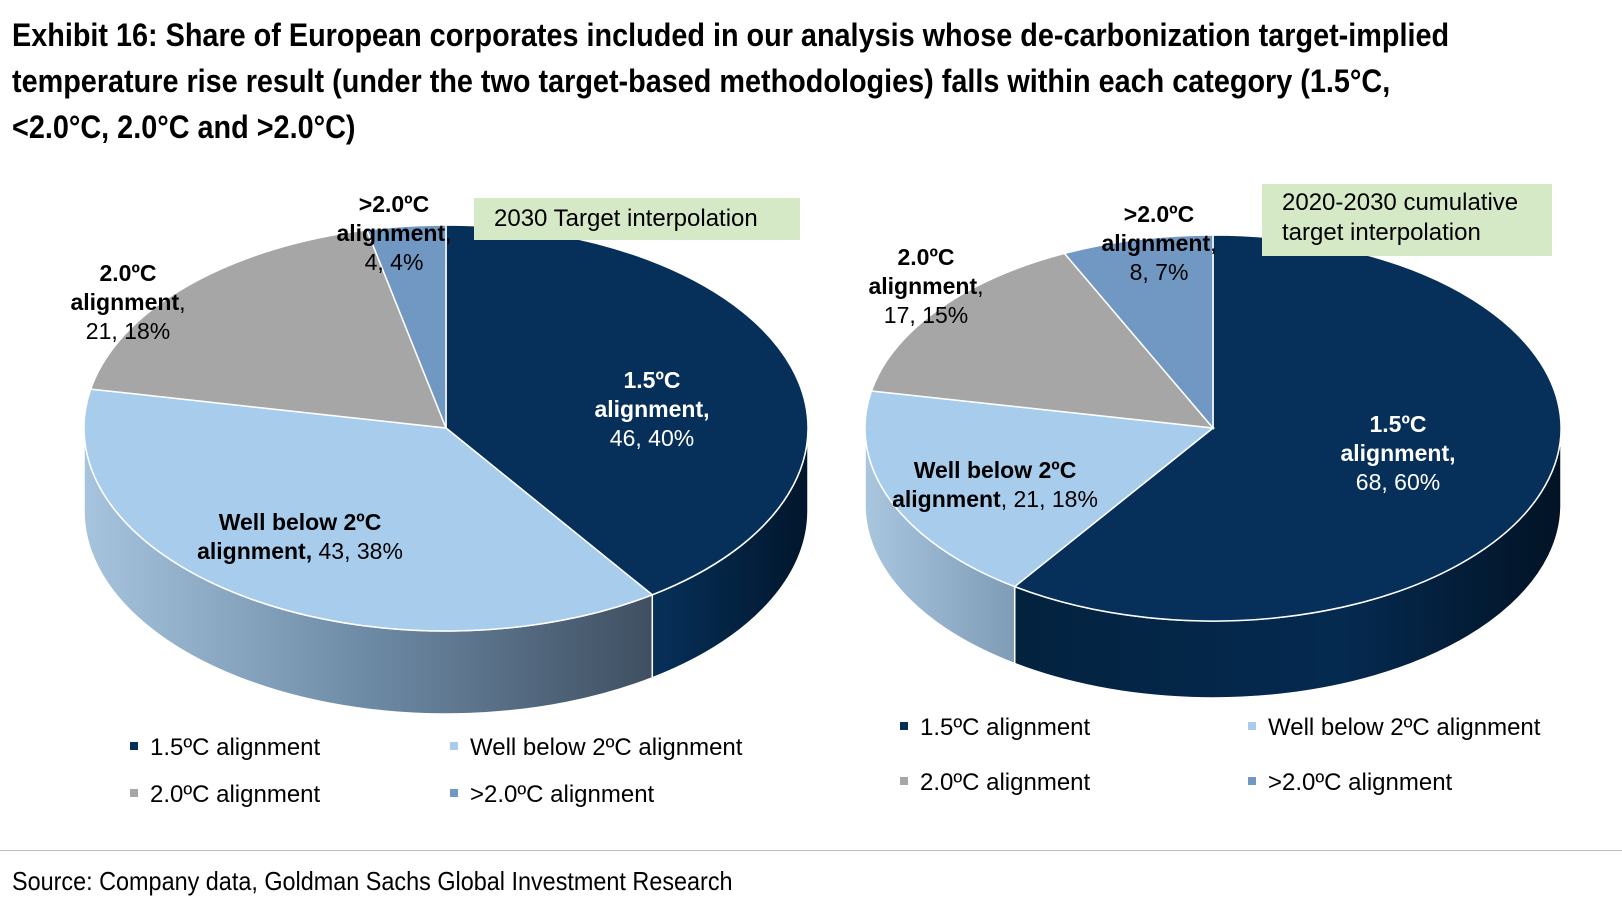  I want to click on pie-1-label-c15-line: 46, 40%, so click(652, 438).